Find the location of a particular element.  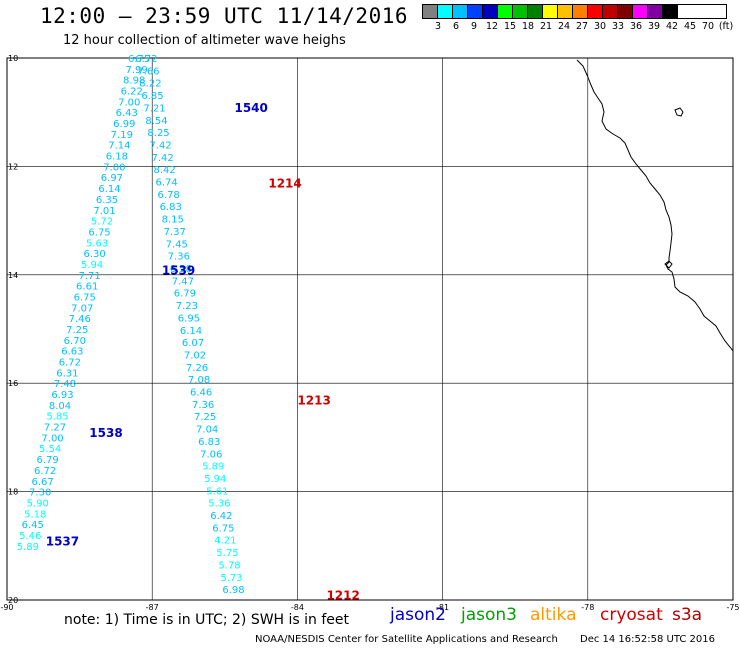

scale-label-2: 9 is located at coordinates (474, 26).